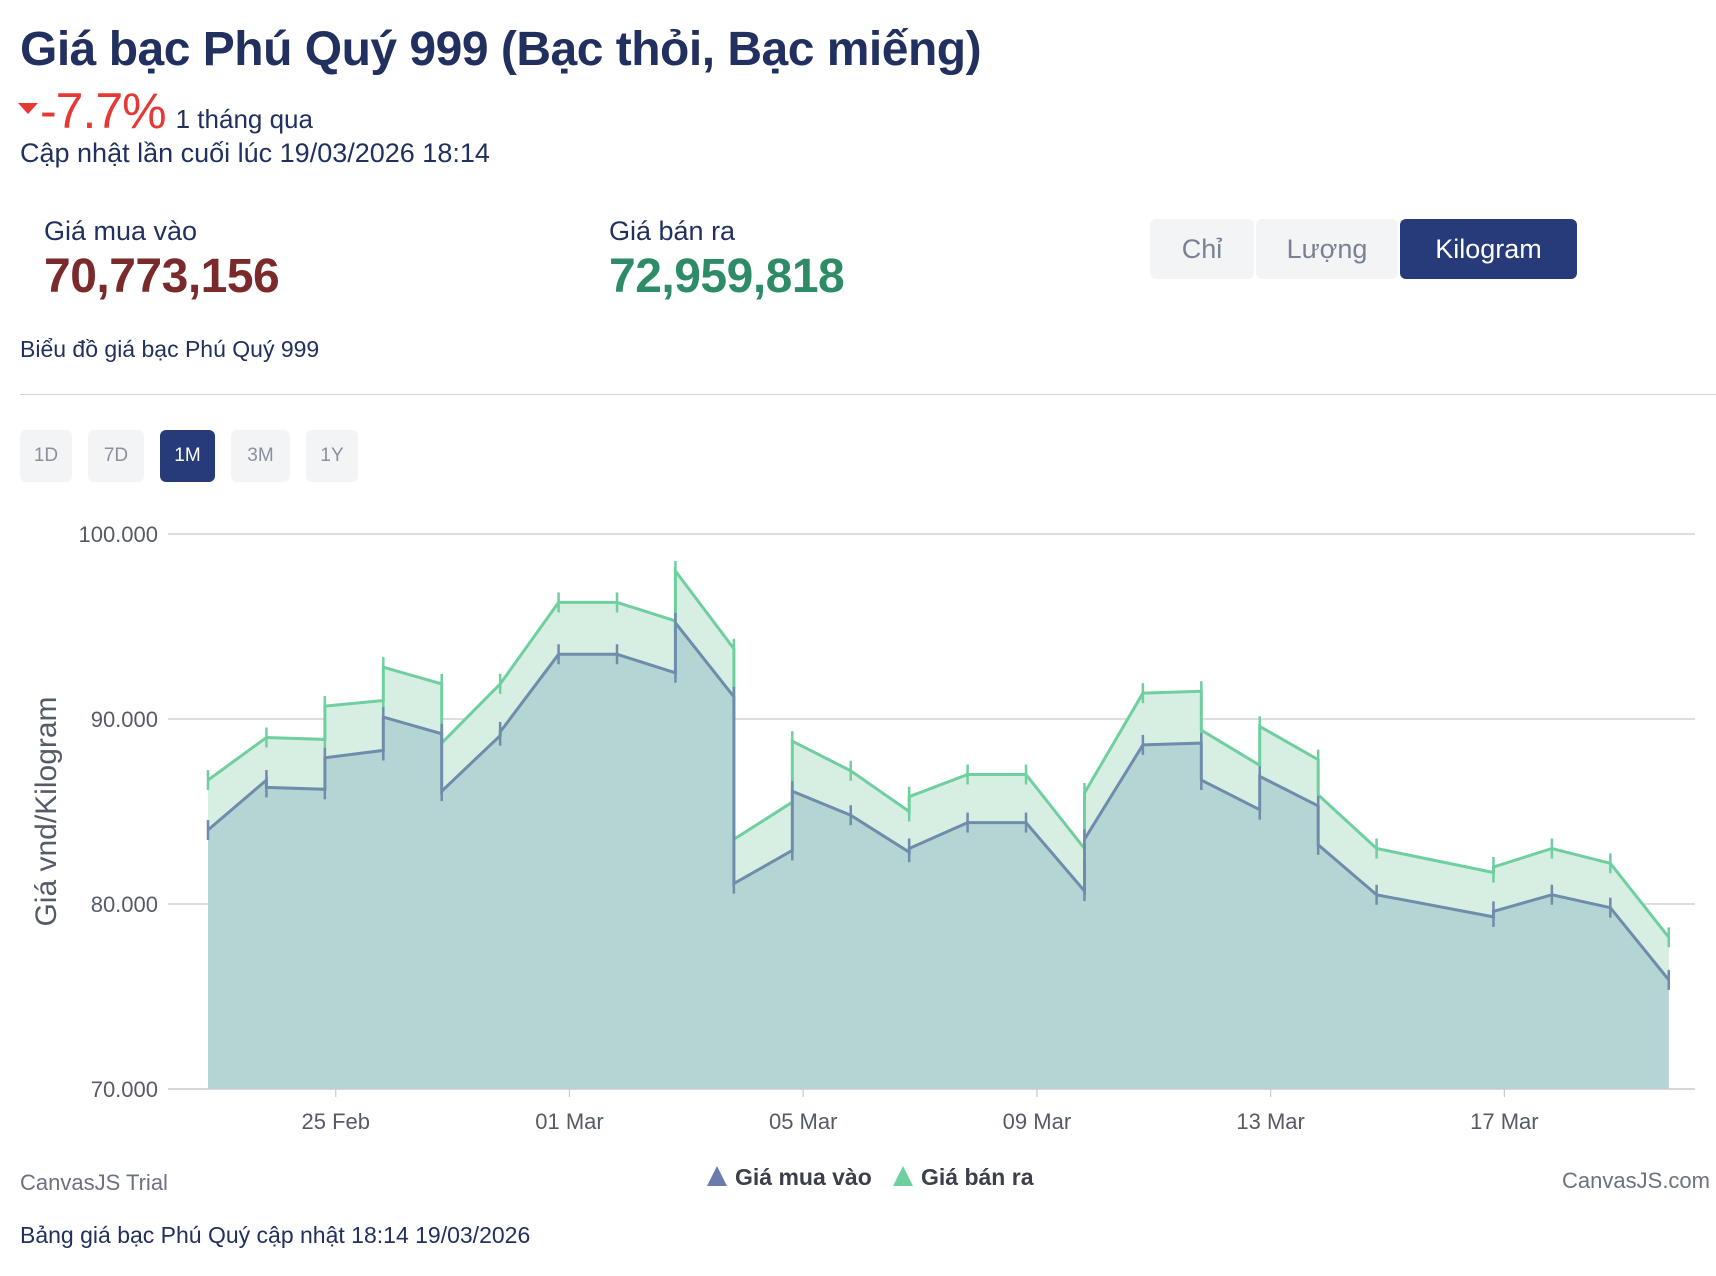 The height and width of the screenshot is (1276, 1716). I want to click on x-tick-label: 13 Mar, so click(1270, 1121).